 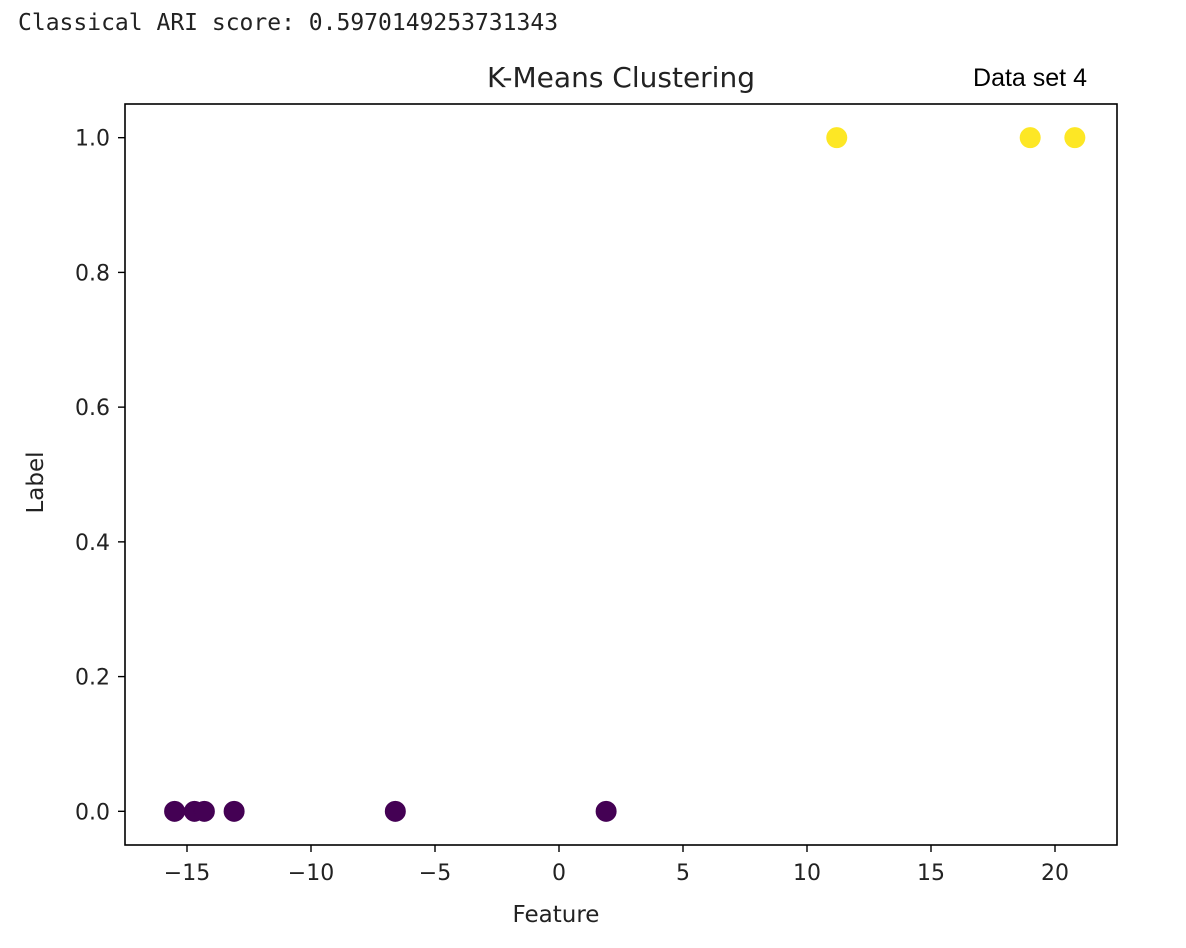 I want to click on y-tick-label: 1.0, so click(x=92, y=139).